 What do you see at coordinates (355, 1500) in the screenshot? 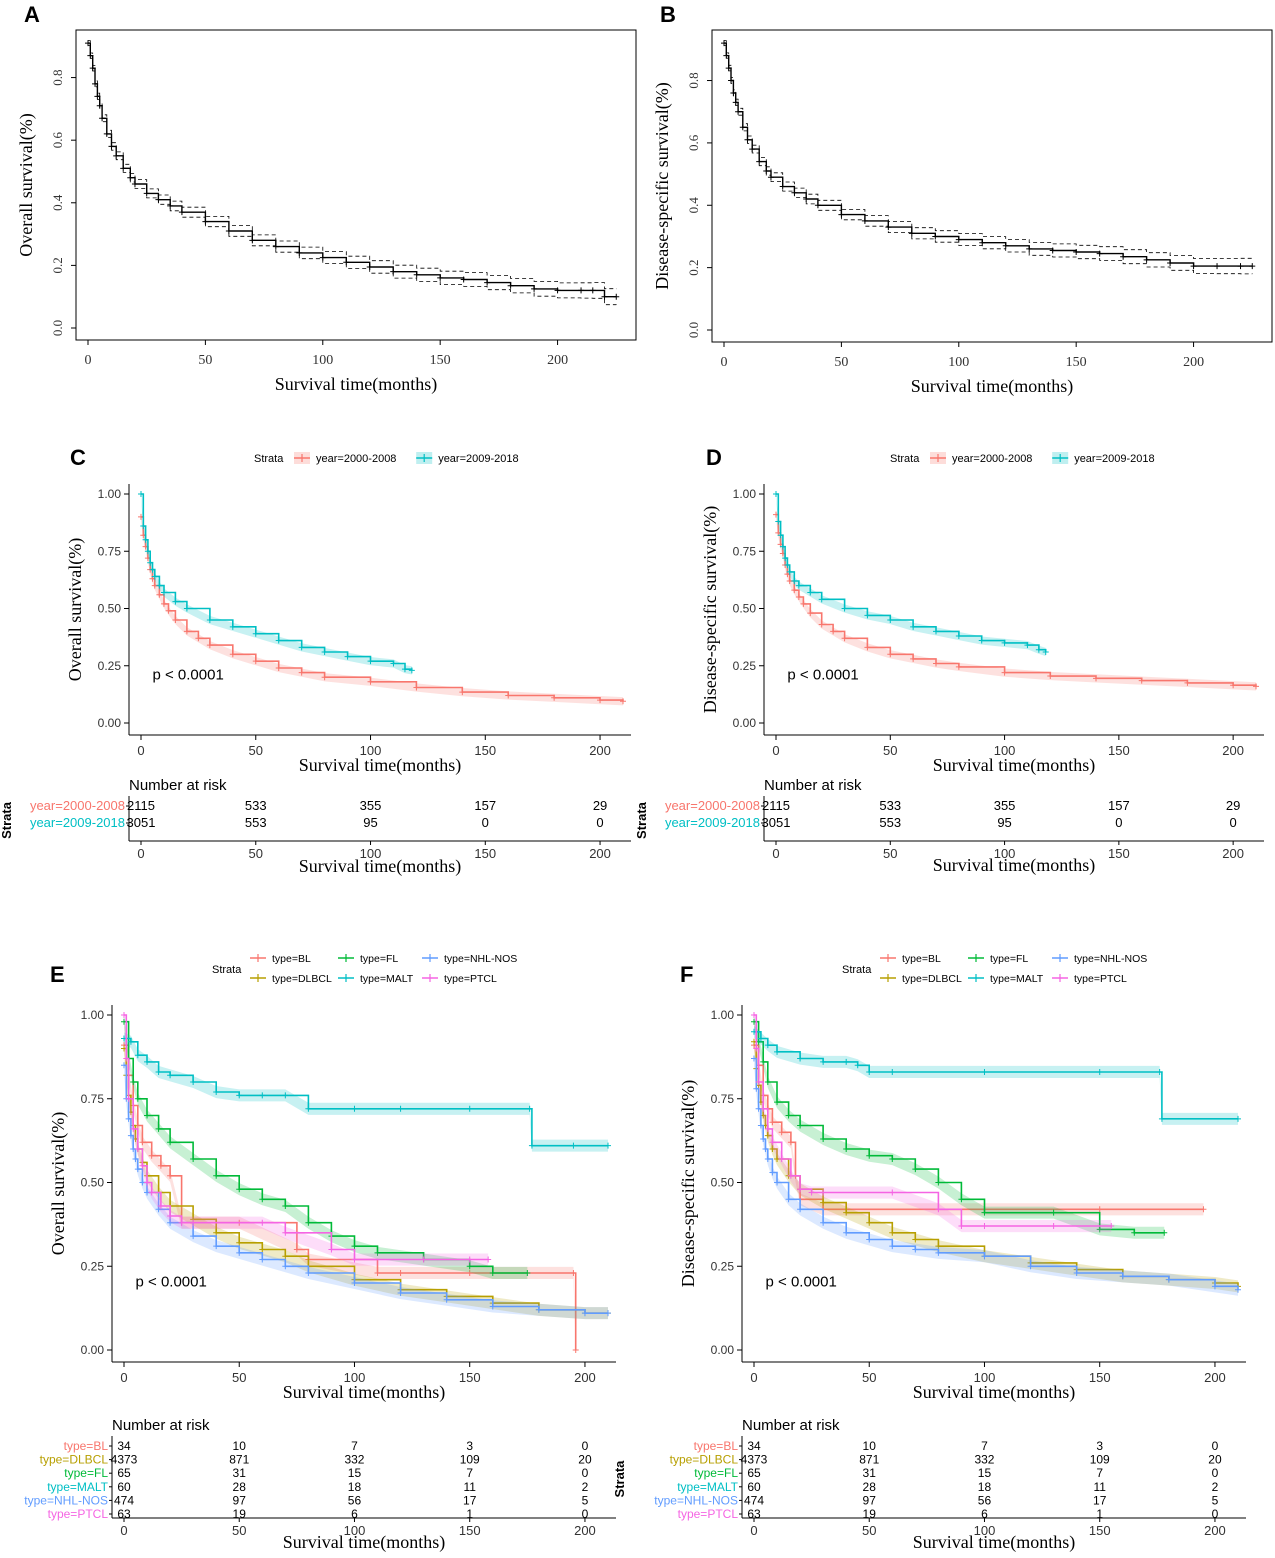
I see `risk-value: 56` at bounding box center [355, 1500].